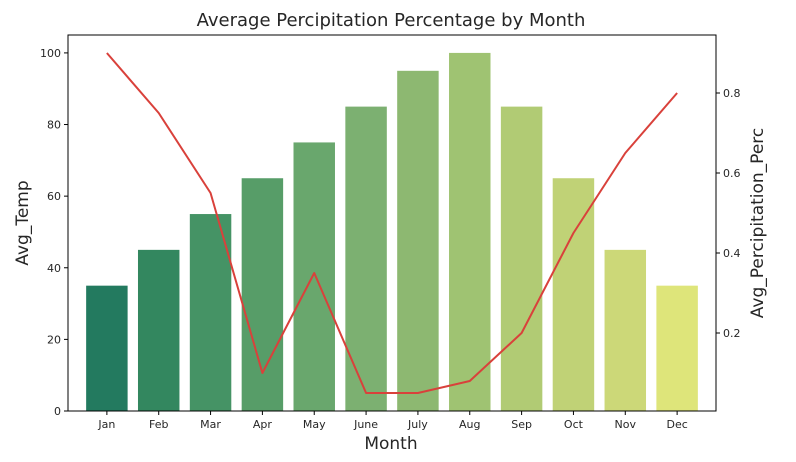  Describe the element at coordinates (626, 424) in the screenshot. I see `x-tick-label: Nov` at that location.